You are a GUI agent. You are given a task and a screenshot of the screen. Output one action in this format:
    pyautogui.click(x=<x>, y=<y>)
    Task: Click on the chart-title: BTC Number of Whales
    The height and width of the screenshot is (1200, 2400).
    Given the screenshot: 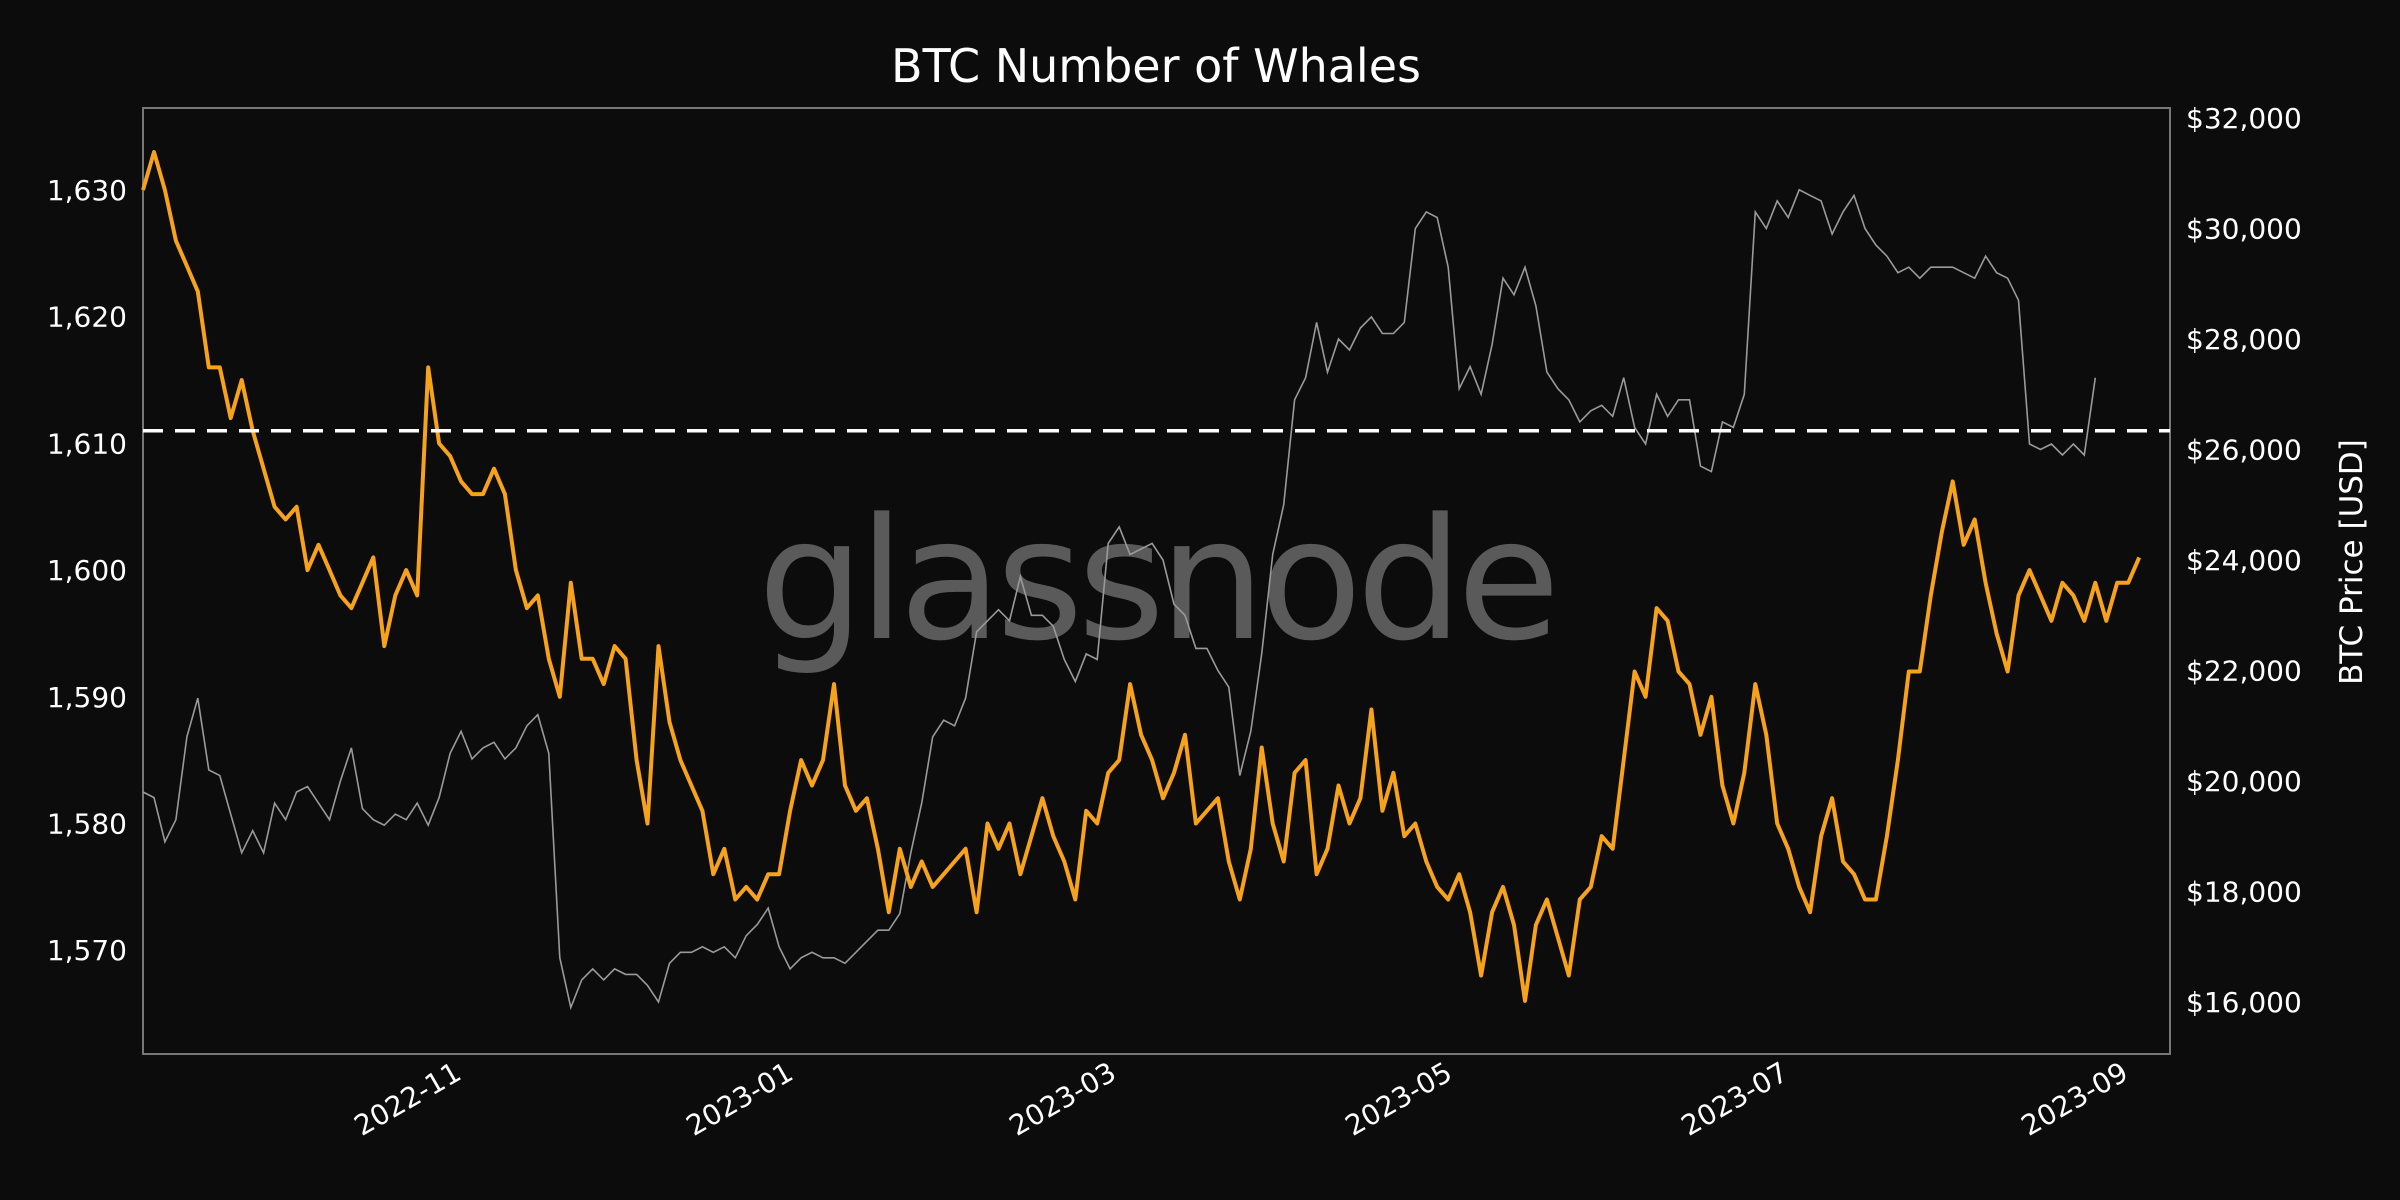 What is the action you would take?
    pyautogui.click(x=1156, y=66)
    